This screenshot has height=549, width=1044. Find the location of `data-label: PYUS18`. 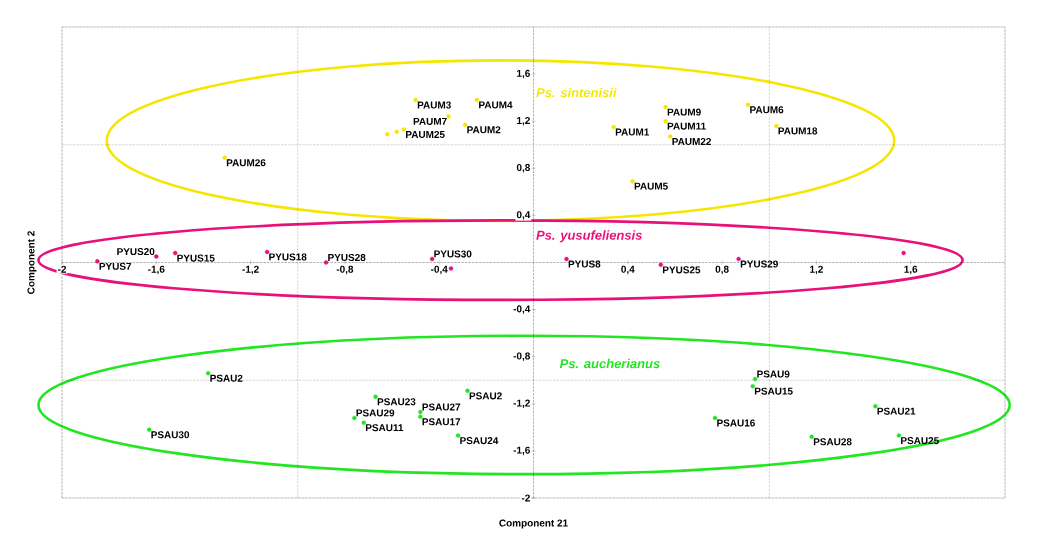

data-label: PYUS18 is located at coordinates (288, 257).